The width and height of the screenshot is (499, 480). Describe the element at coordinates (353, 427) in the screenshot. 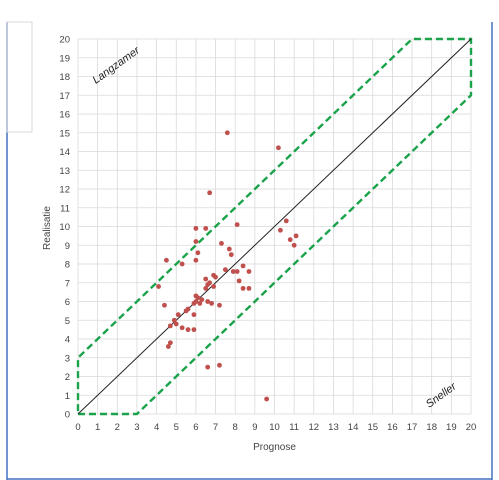

I see `x-tick-label: 14` at that location.